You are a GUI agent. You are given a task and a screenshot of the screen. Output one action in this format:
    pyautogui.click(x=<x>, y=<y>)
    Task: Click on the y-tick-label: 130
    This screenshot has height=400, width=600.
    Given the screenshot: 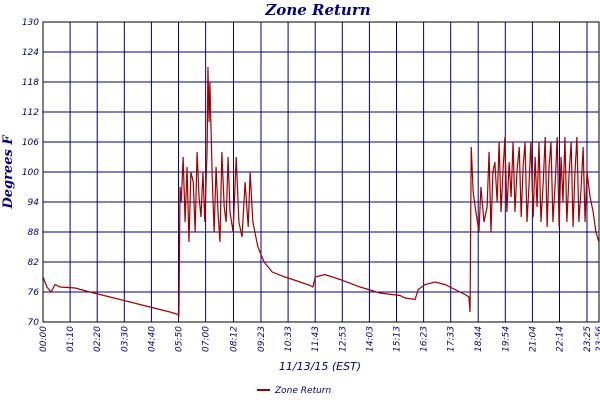 What is the action you would take?
    pyautogui.click(x=30, y=23)
    